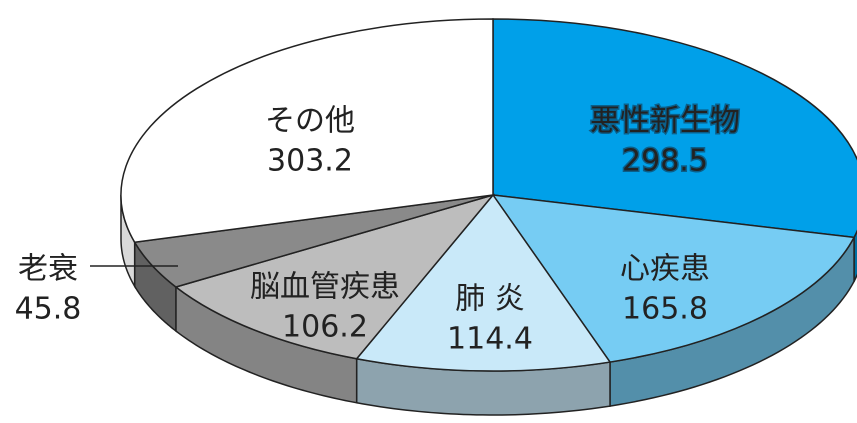  Describe the element at coordinates (490, 339) in the screenshot. I see `slice-value: 114.4` at that location.